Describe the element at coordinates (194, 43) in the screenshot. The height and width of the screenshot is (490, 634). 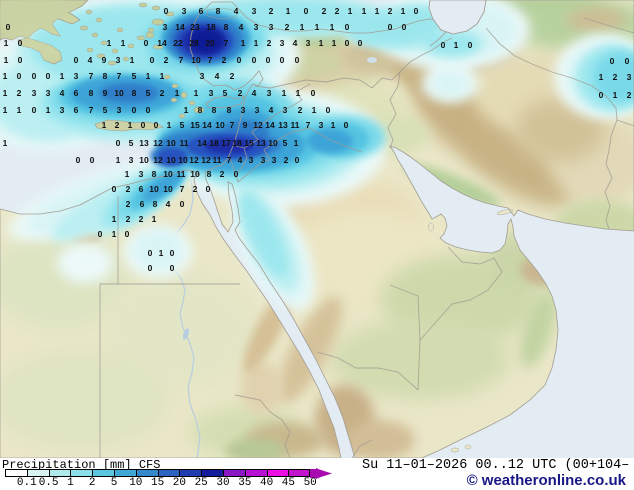
I see `svg-text: 28` at that location.